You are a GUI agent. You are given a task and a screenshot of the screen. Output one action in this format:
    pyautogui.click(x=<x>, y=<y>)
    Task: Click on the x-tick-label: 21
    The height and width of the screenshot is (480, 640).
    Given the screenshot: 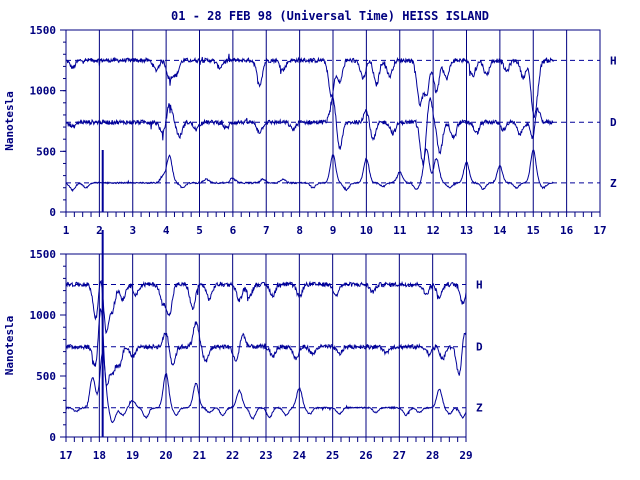 What is the action you would take?
    pyautogui.click(x=200, y=455)
    